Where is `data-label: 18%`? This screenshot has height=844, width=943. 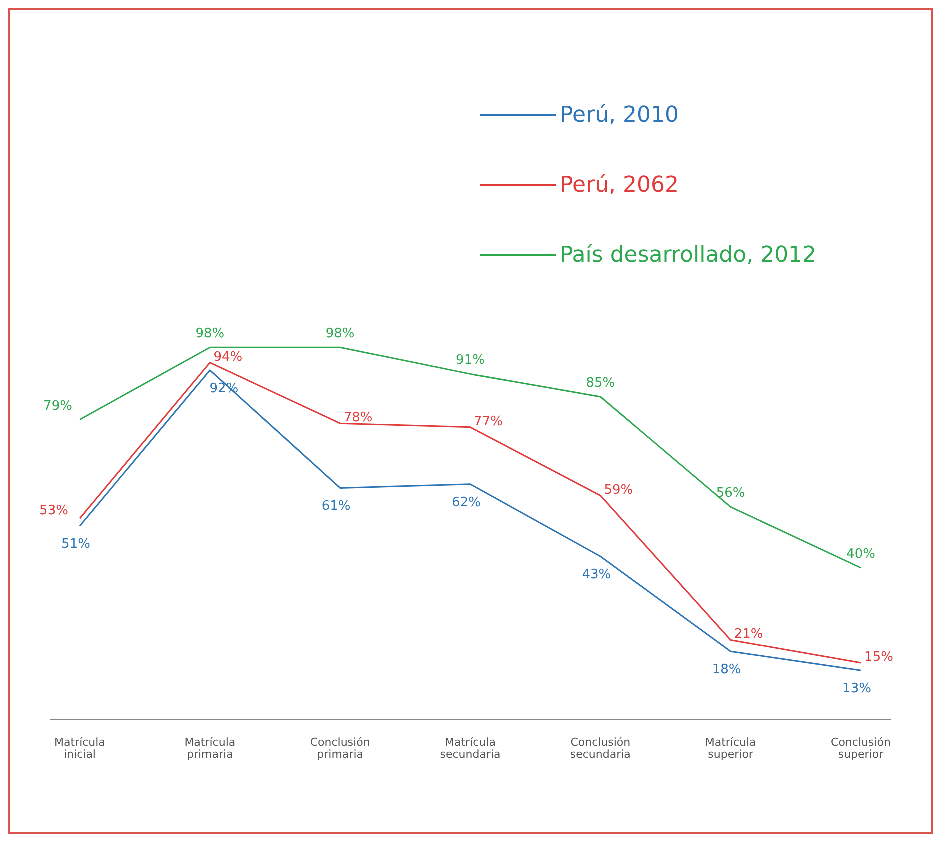
data-label: 18% is located at coordinates (727, 670).